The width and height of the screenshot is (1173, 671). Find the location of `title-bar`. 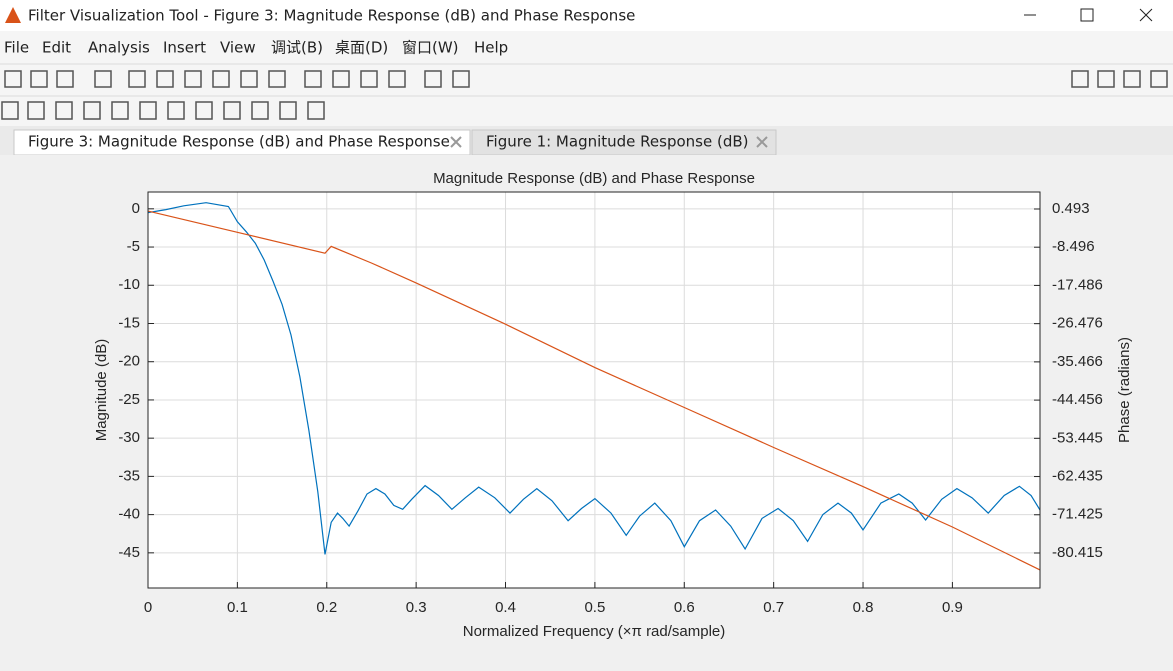

title-bar is located at coordinates (586, 15).